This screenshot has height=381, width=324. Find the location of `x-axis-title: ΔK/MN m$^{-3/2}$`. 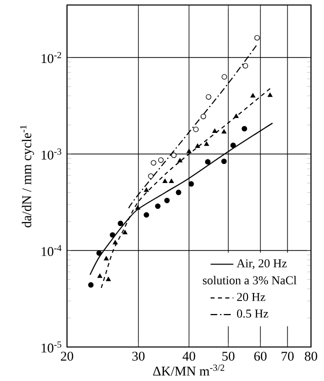

x-axis-title: ΔK/MN m$^{-3/2}$ is located at coordinates (188, 370).